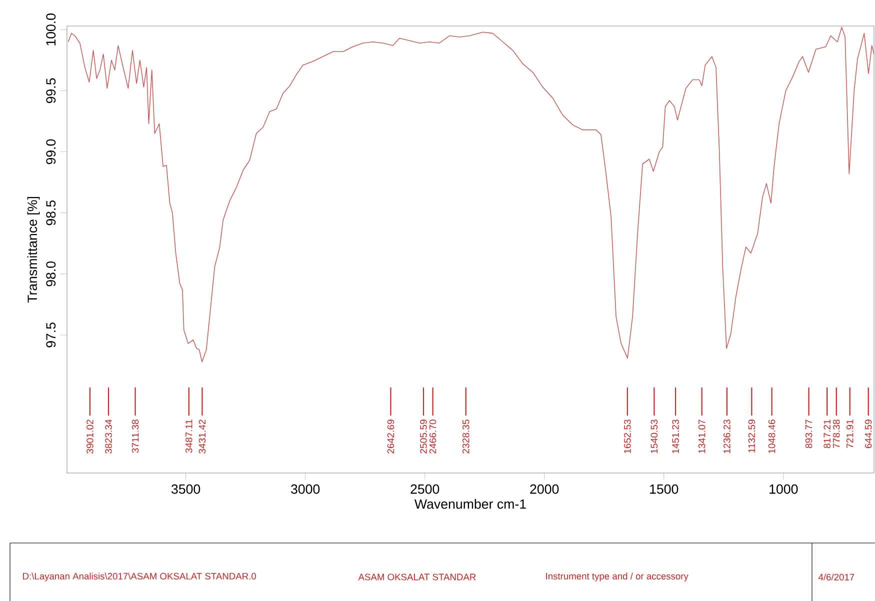  I want to click on x-tick-label: 1500, so click(664, 489).